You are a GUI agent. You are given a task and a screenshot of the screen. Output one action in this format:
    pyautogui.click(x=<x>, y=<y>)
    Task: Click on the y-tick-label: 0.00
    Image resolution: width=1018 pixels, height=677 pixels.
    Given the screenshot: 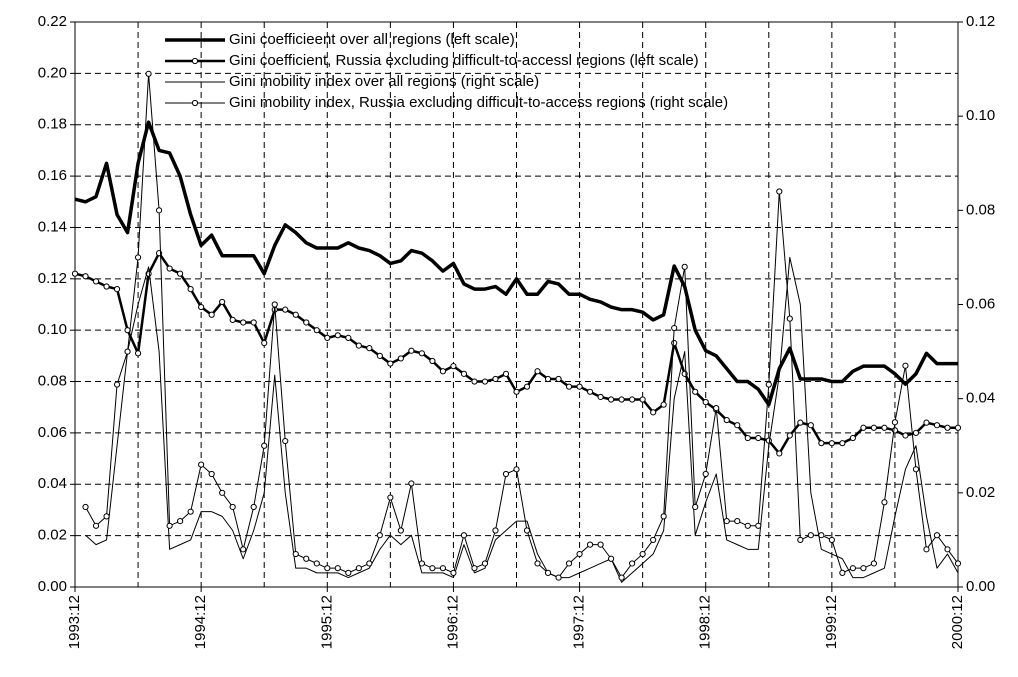 What is the action you would take?
    pyautogui.click(x=52, y=586)
    